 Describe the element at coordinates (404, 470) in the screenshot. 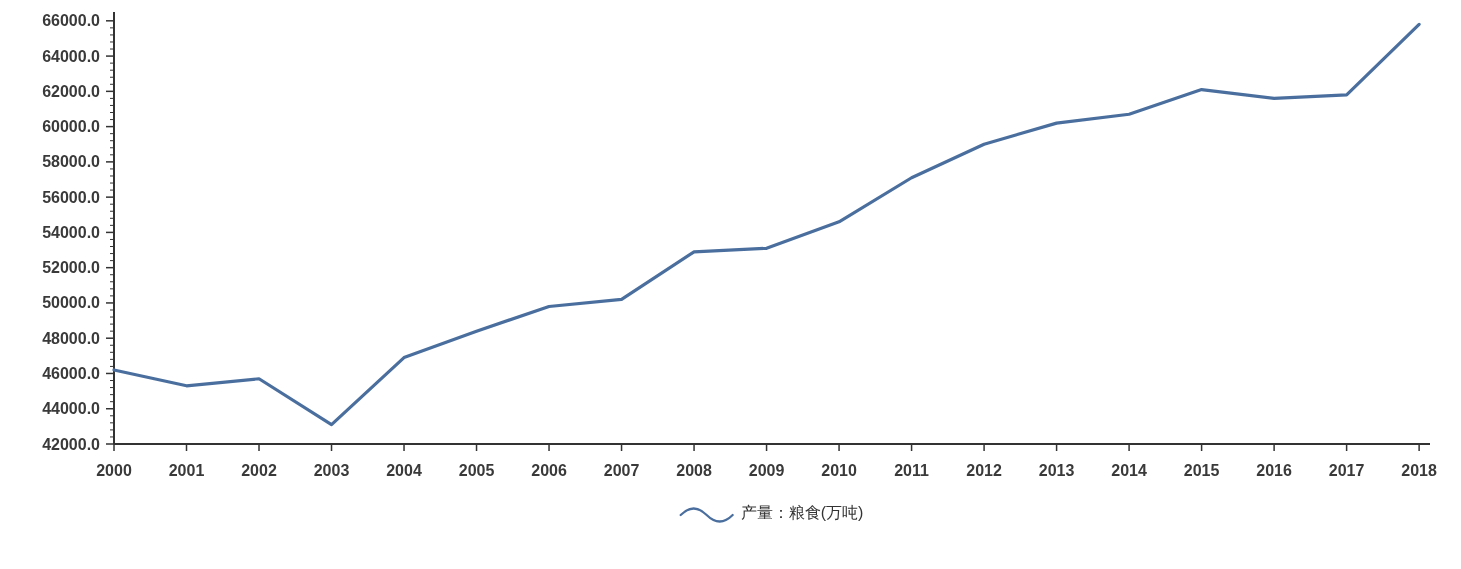

I see `x-tick-label: 2004` at that location.